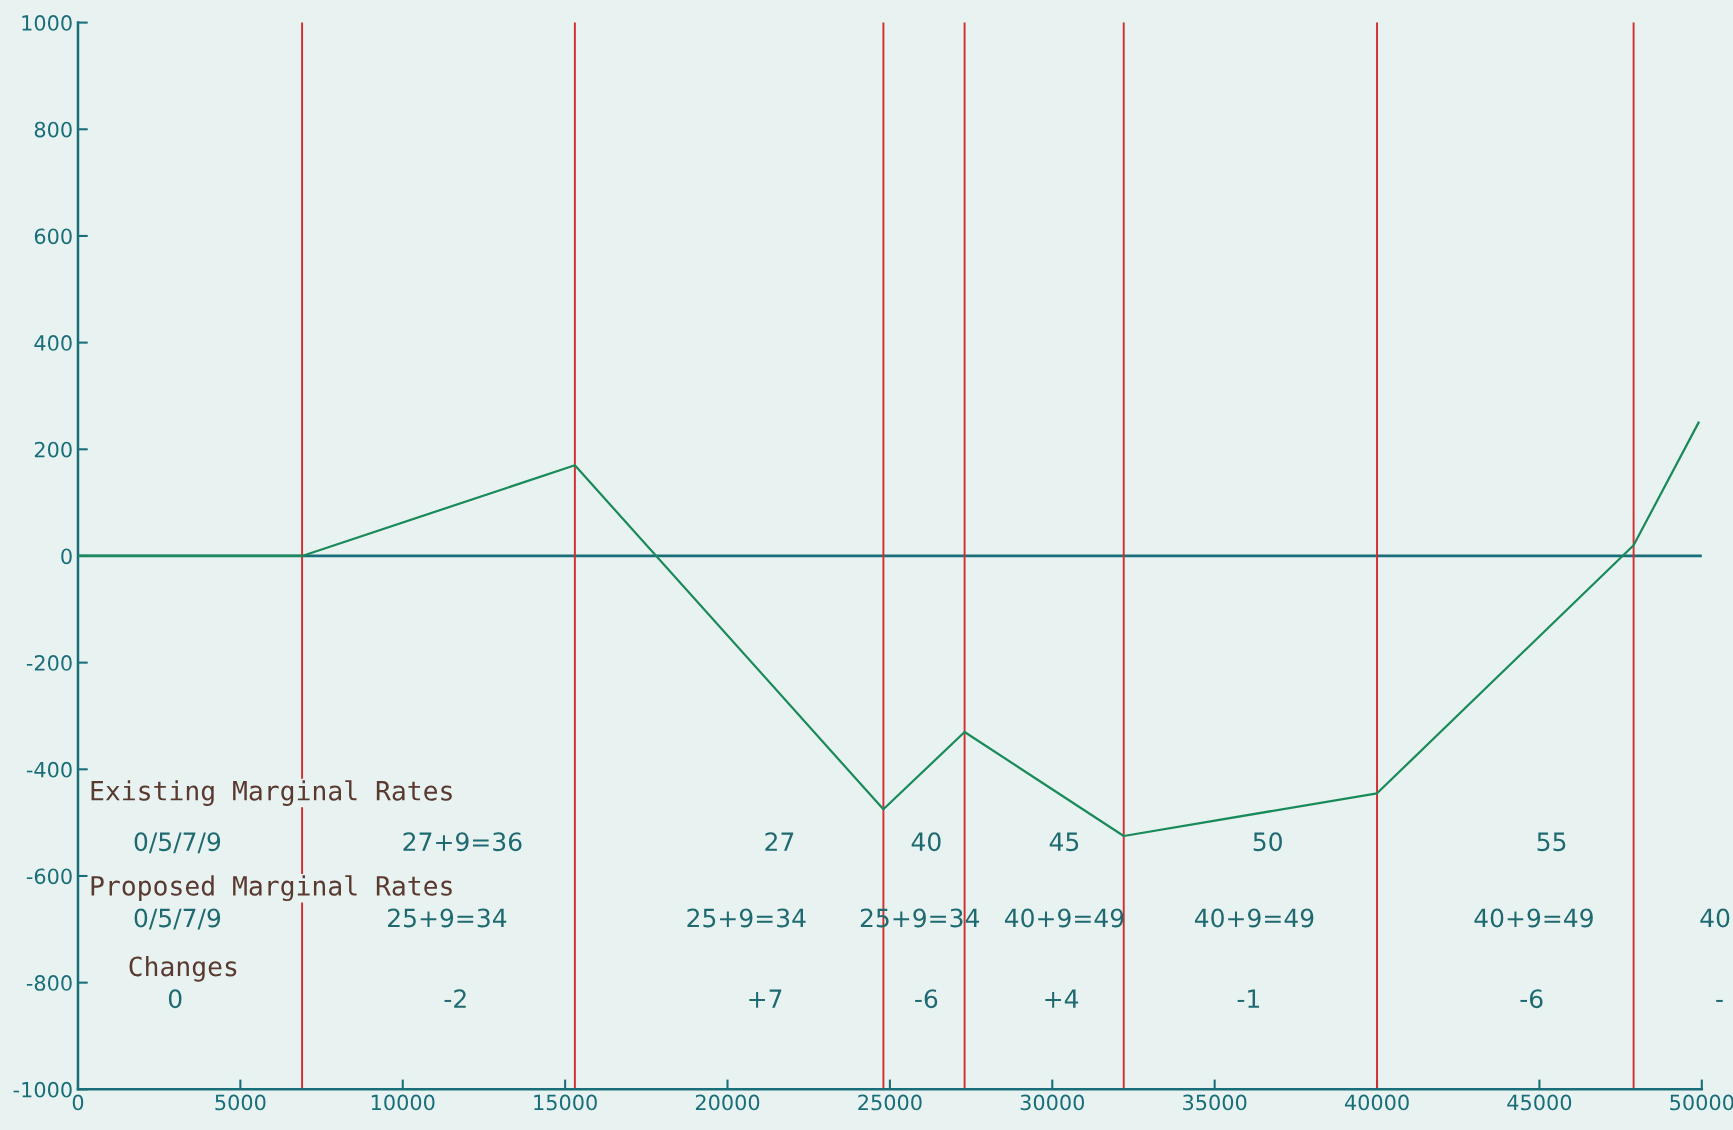 This screenshot has width=1733, height=1130. Describe the element at coordinates (1551, 842) in the screenshot. I see `annotation: 55` at that location.